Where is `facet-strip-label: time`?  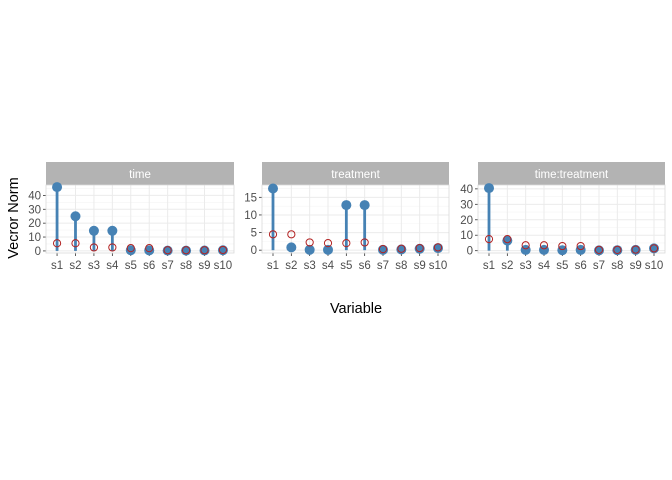
facet-strip-label: time is located at coordinates (140, 175).